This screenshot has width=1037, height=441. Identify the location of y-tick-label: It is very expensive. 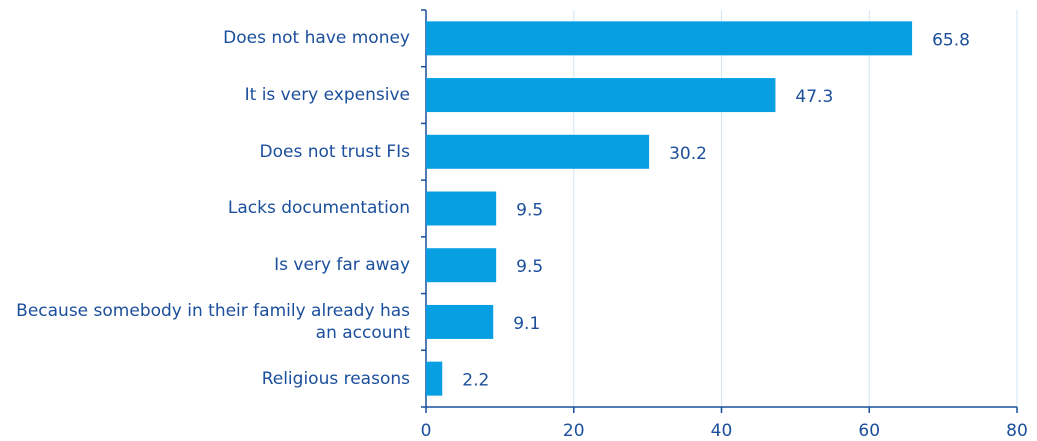
(205, 95).